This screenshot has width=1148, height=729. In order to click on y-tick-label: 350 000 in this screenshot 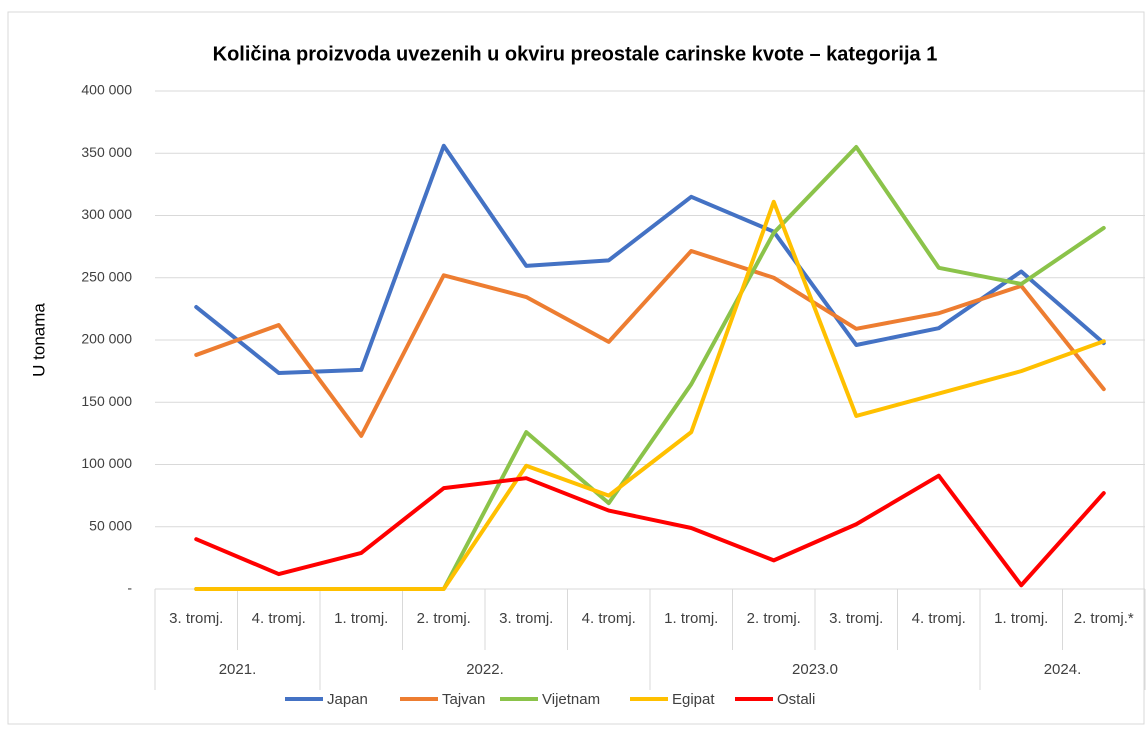, I will do `click(106, 152)`.